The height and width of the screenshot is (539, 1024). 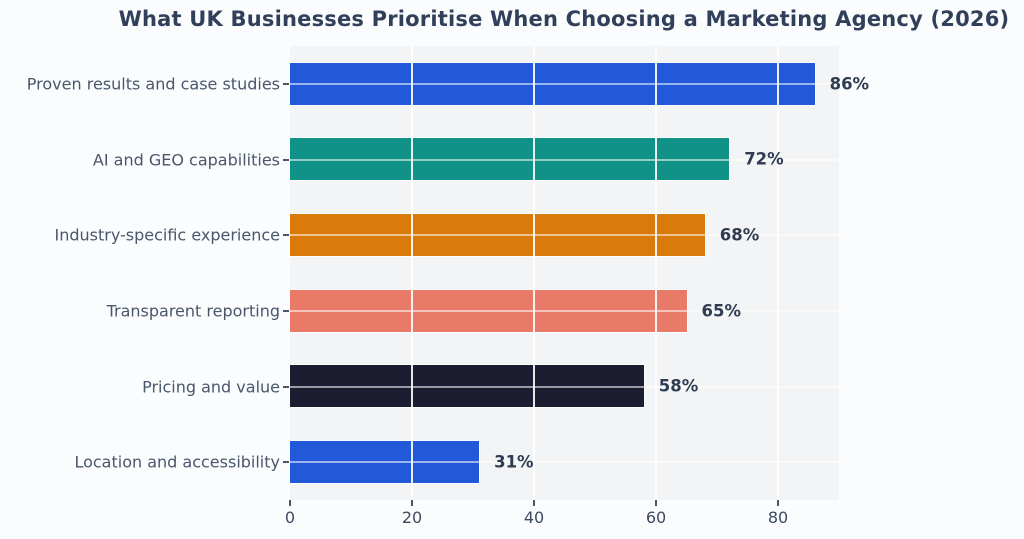 I want to click on value-label: 65%, so click(x=721, y=311).